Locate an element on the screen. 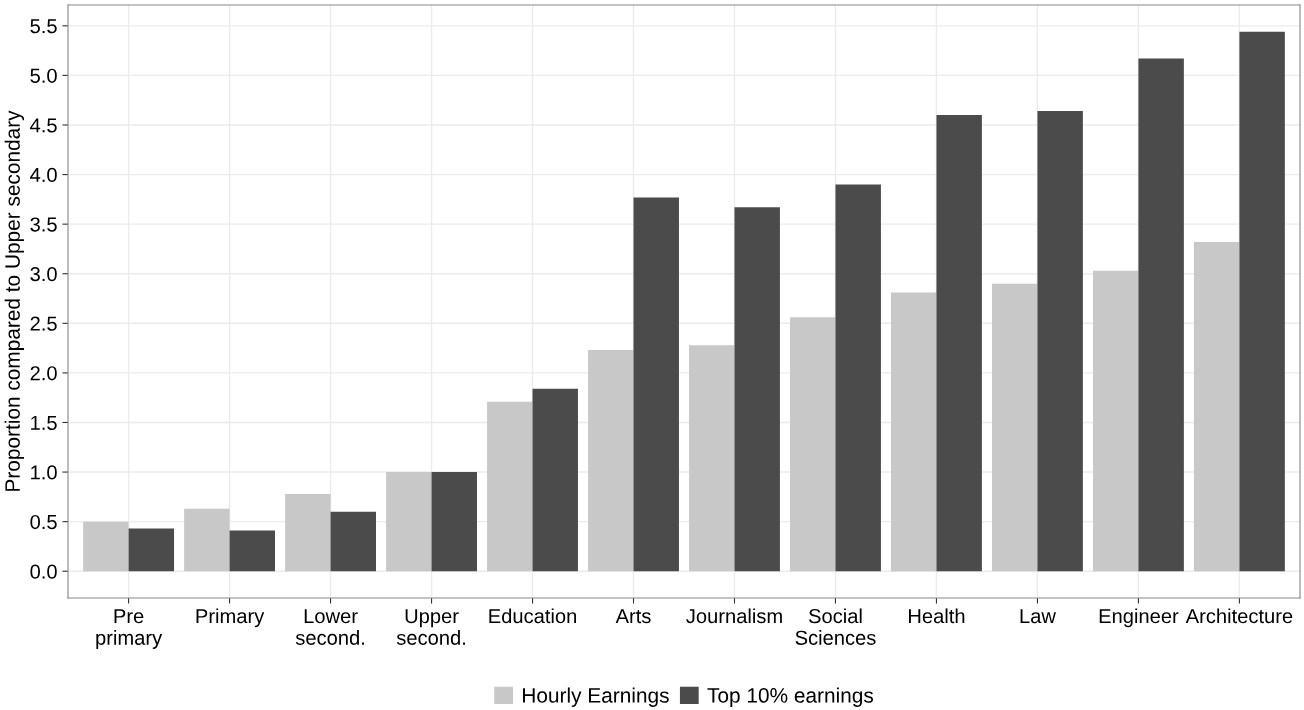 This screenshot has height=710, width=1304. y-tick-label: 4.5 is located at coordinates (43, 125).